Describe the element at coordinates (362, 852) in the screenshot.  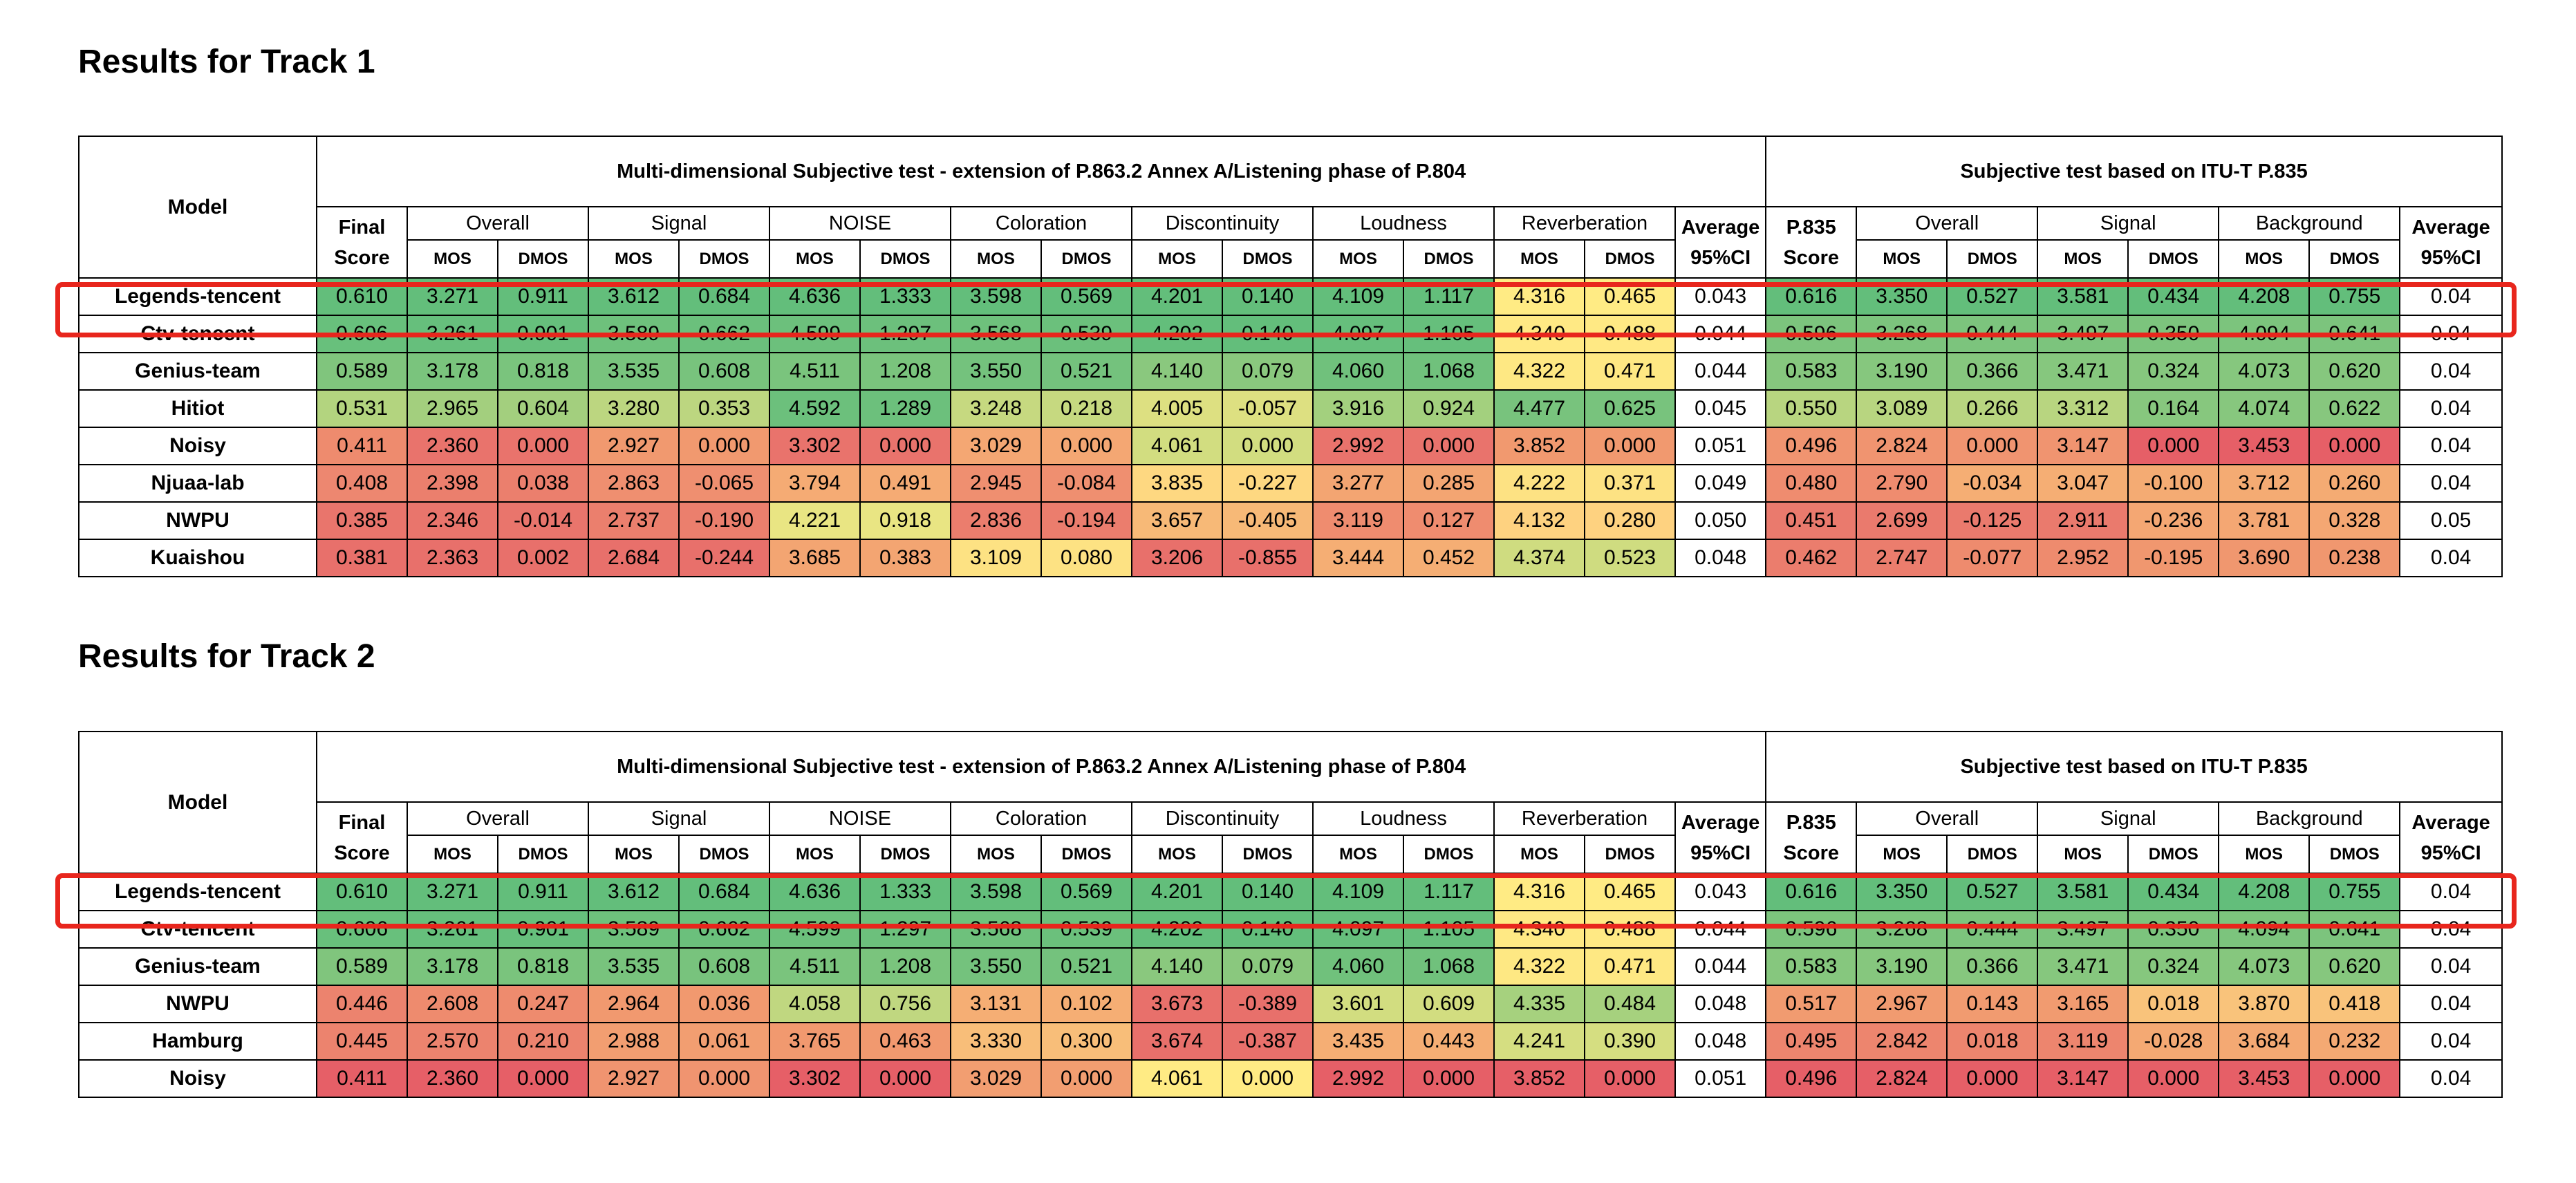
I see `column-header-final-score-line2: Score` at that location.